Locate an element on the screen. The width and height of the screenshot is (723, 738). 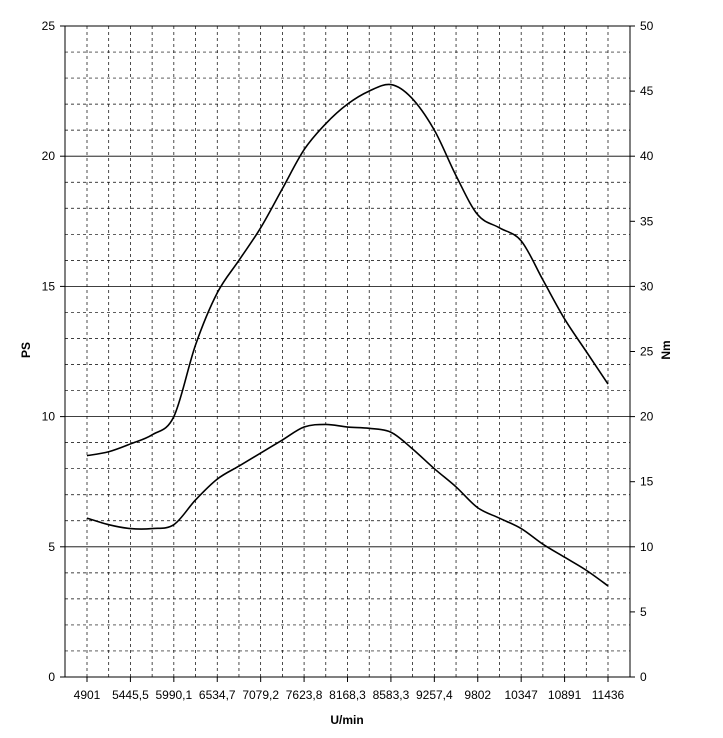
y-right-tick-label: 5 is located at coordinates (643, 612).